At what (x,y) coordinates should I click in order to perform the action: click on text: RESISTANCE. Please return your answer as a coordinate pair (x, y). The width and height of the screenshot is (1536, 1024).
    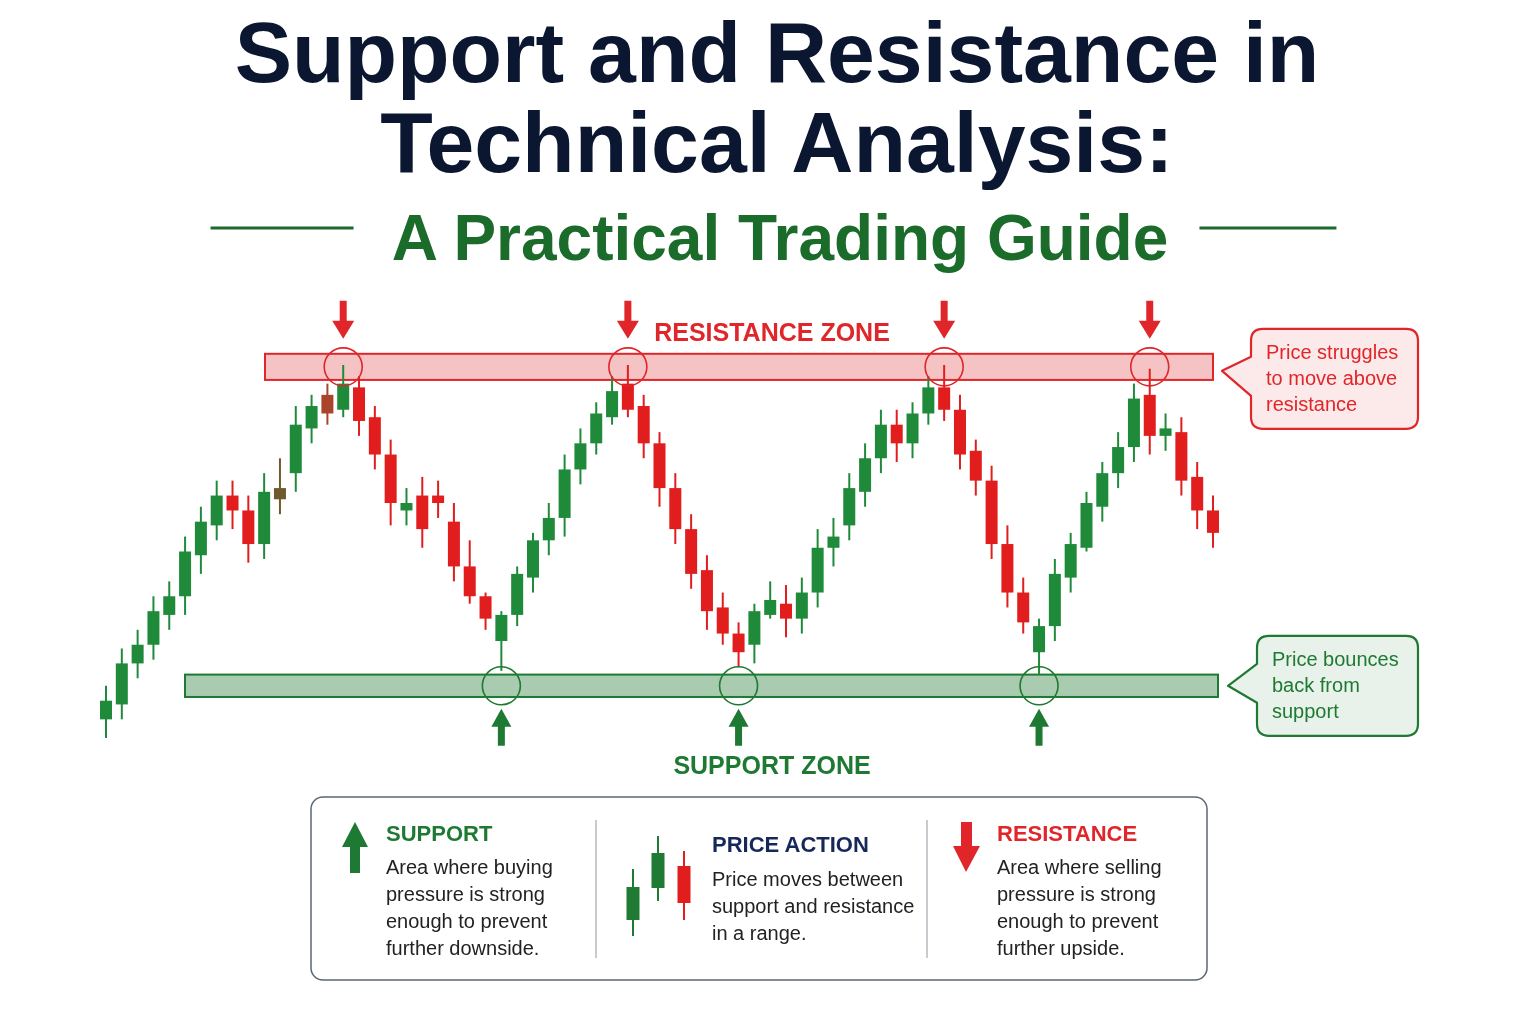
    Looking at the image, I should click on (1067, 833).